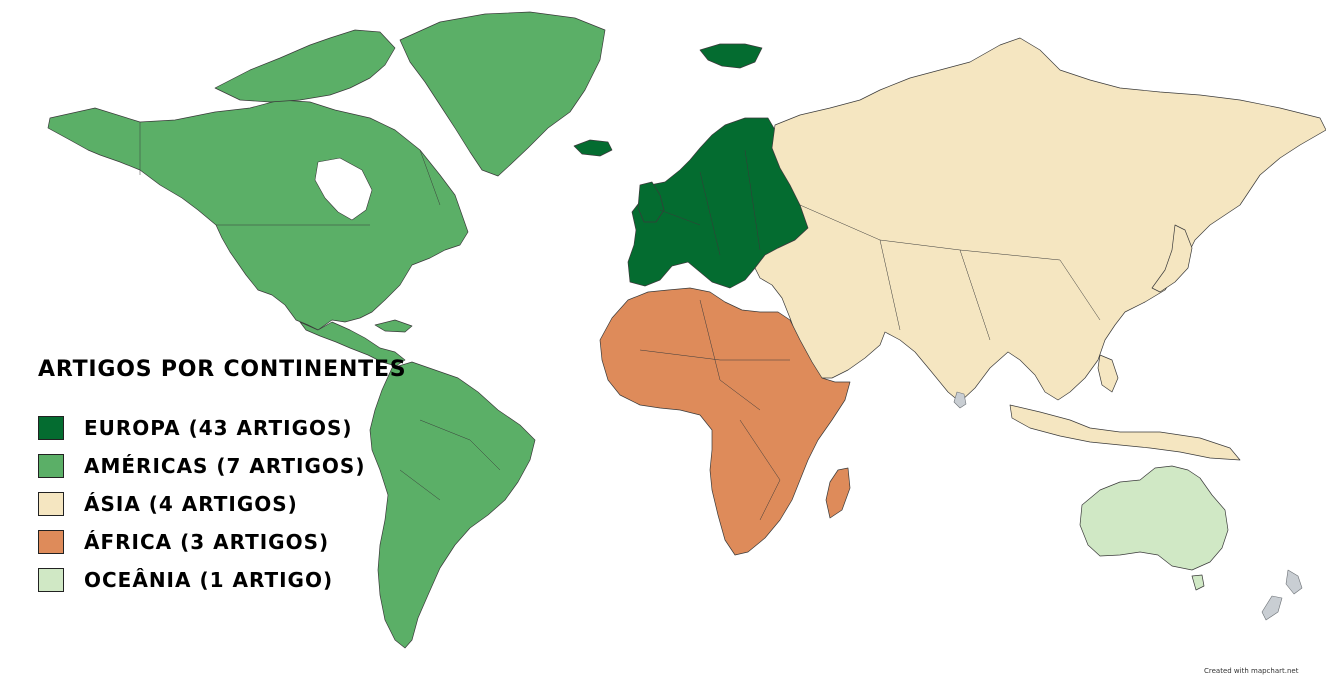 This screenshot has width=1326, height=683. Describe the element at coordinates (222, 369) in the screenshot. I see `legend-title: ARTIGOS POR CONTINENTES` at that location.